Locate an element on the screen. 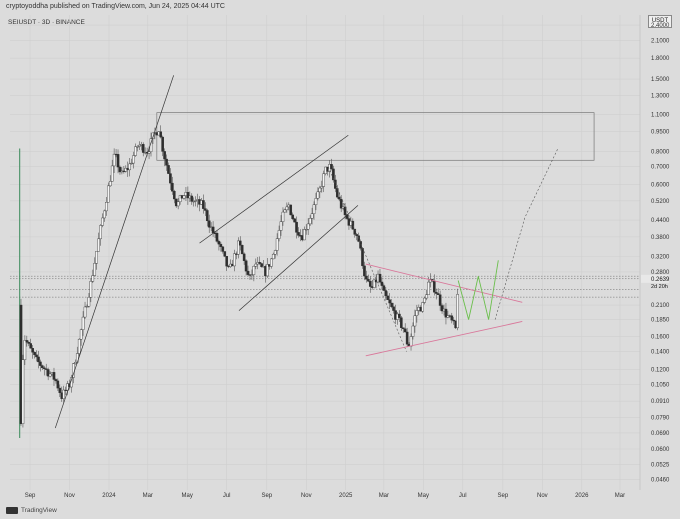 Image resolution: width=680 pixels, height=519 pixels. y-tick-label: 0.4400 is located at coordinates (660, 221).